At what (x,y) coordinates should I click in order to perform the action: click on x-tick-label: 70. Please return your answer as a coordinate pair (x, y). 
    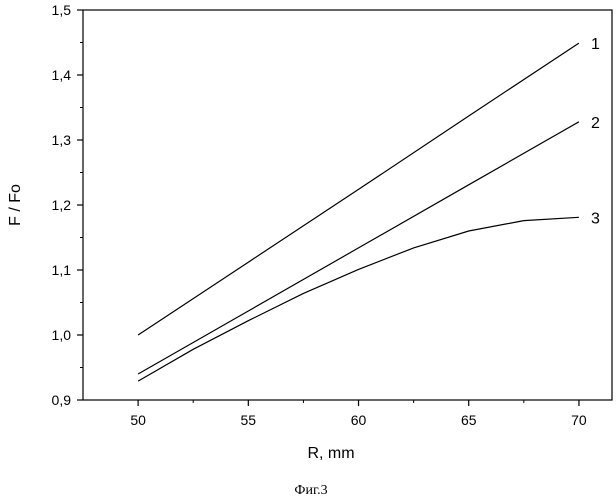
    Looking at the image, I should click on (579, 420).